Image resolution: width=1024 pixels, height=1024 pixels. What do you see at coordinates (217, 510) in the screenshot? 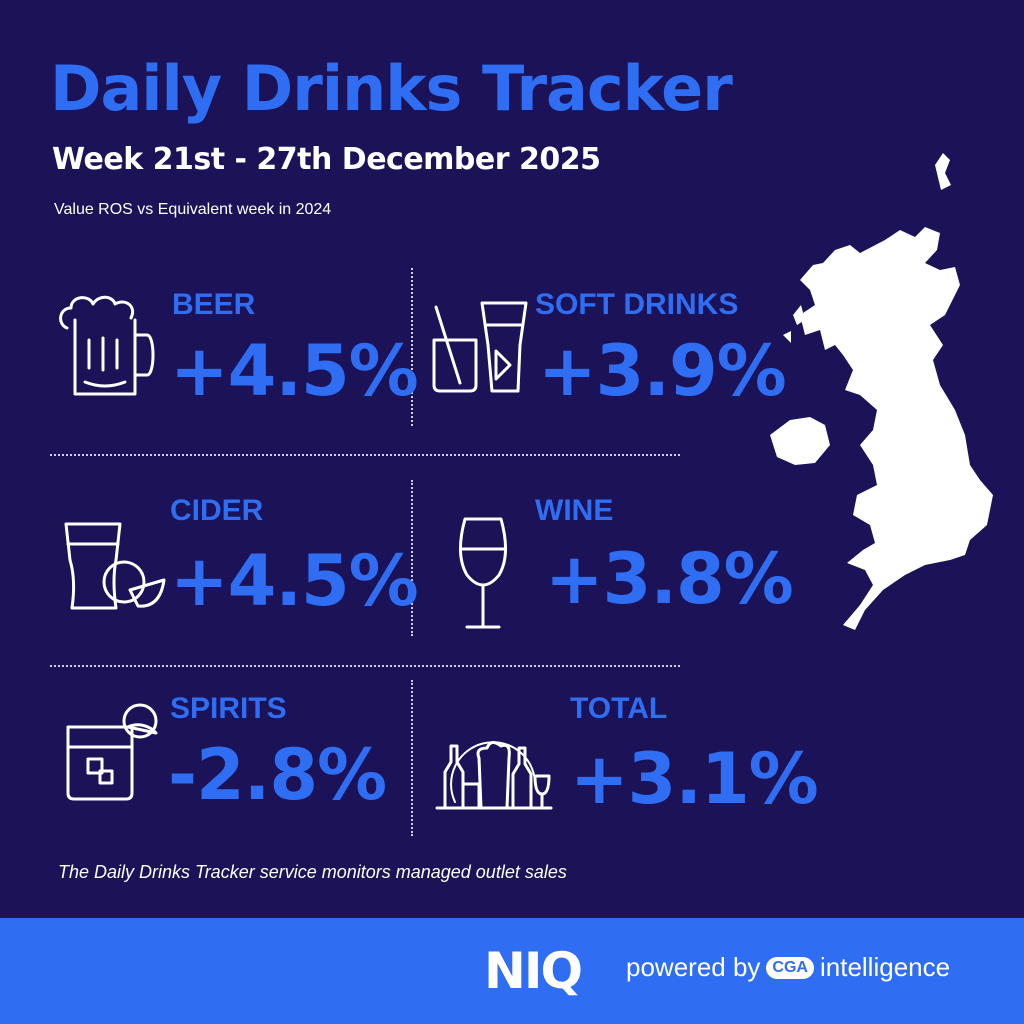
I see `category-label-cider: CIDER` at bounding box center [217, 510].